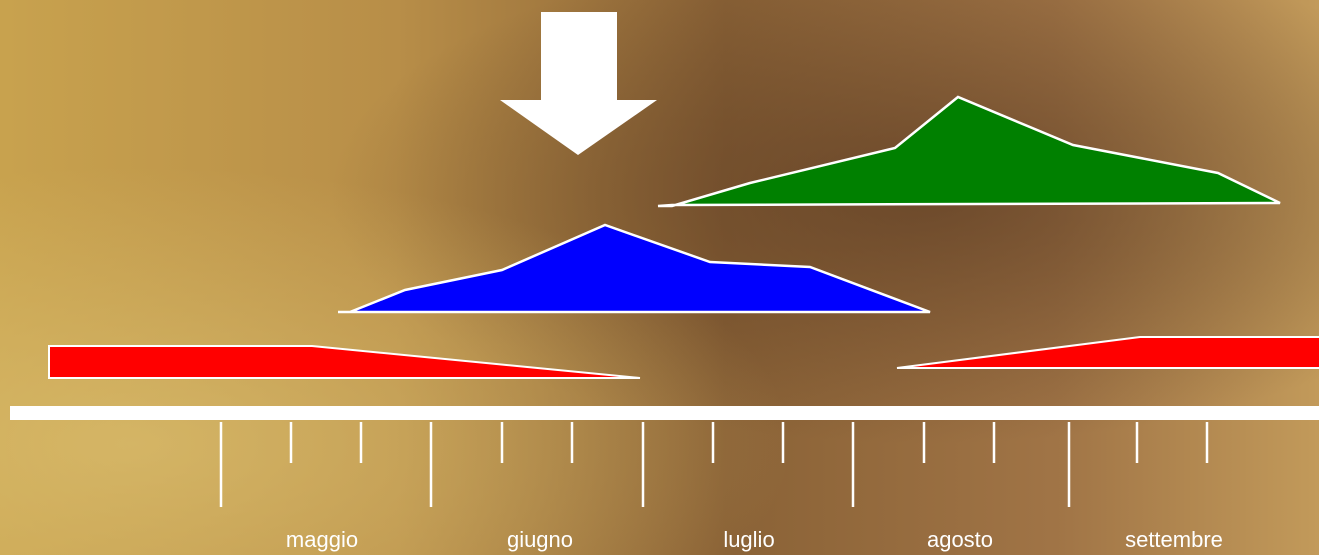 This screenshot has width=1319, height=555. What do you see at coordinates (748, 539) in the screenshot?
I see `month-label: luglio` at bounding box center [748, 539].